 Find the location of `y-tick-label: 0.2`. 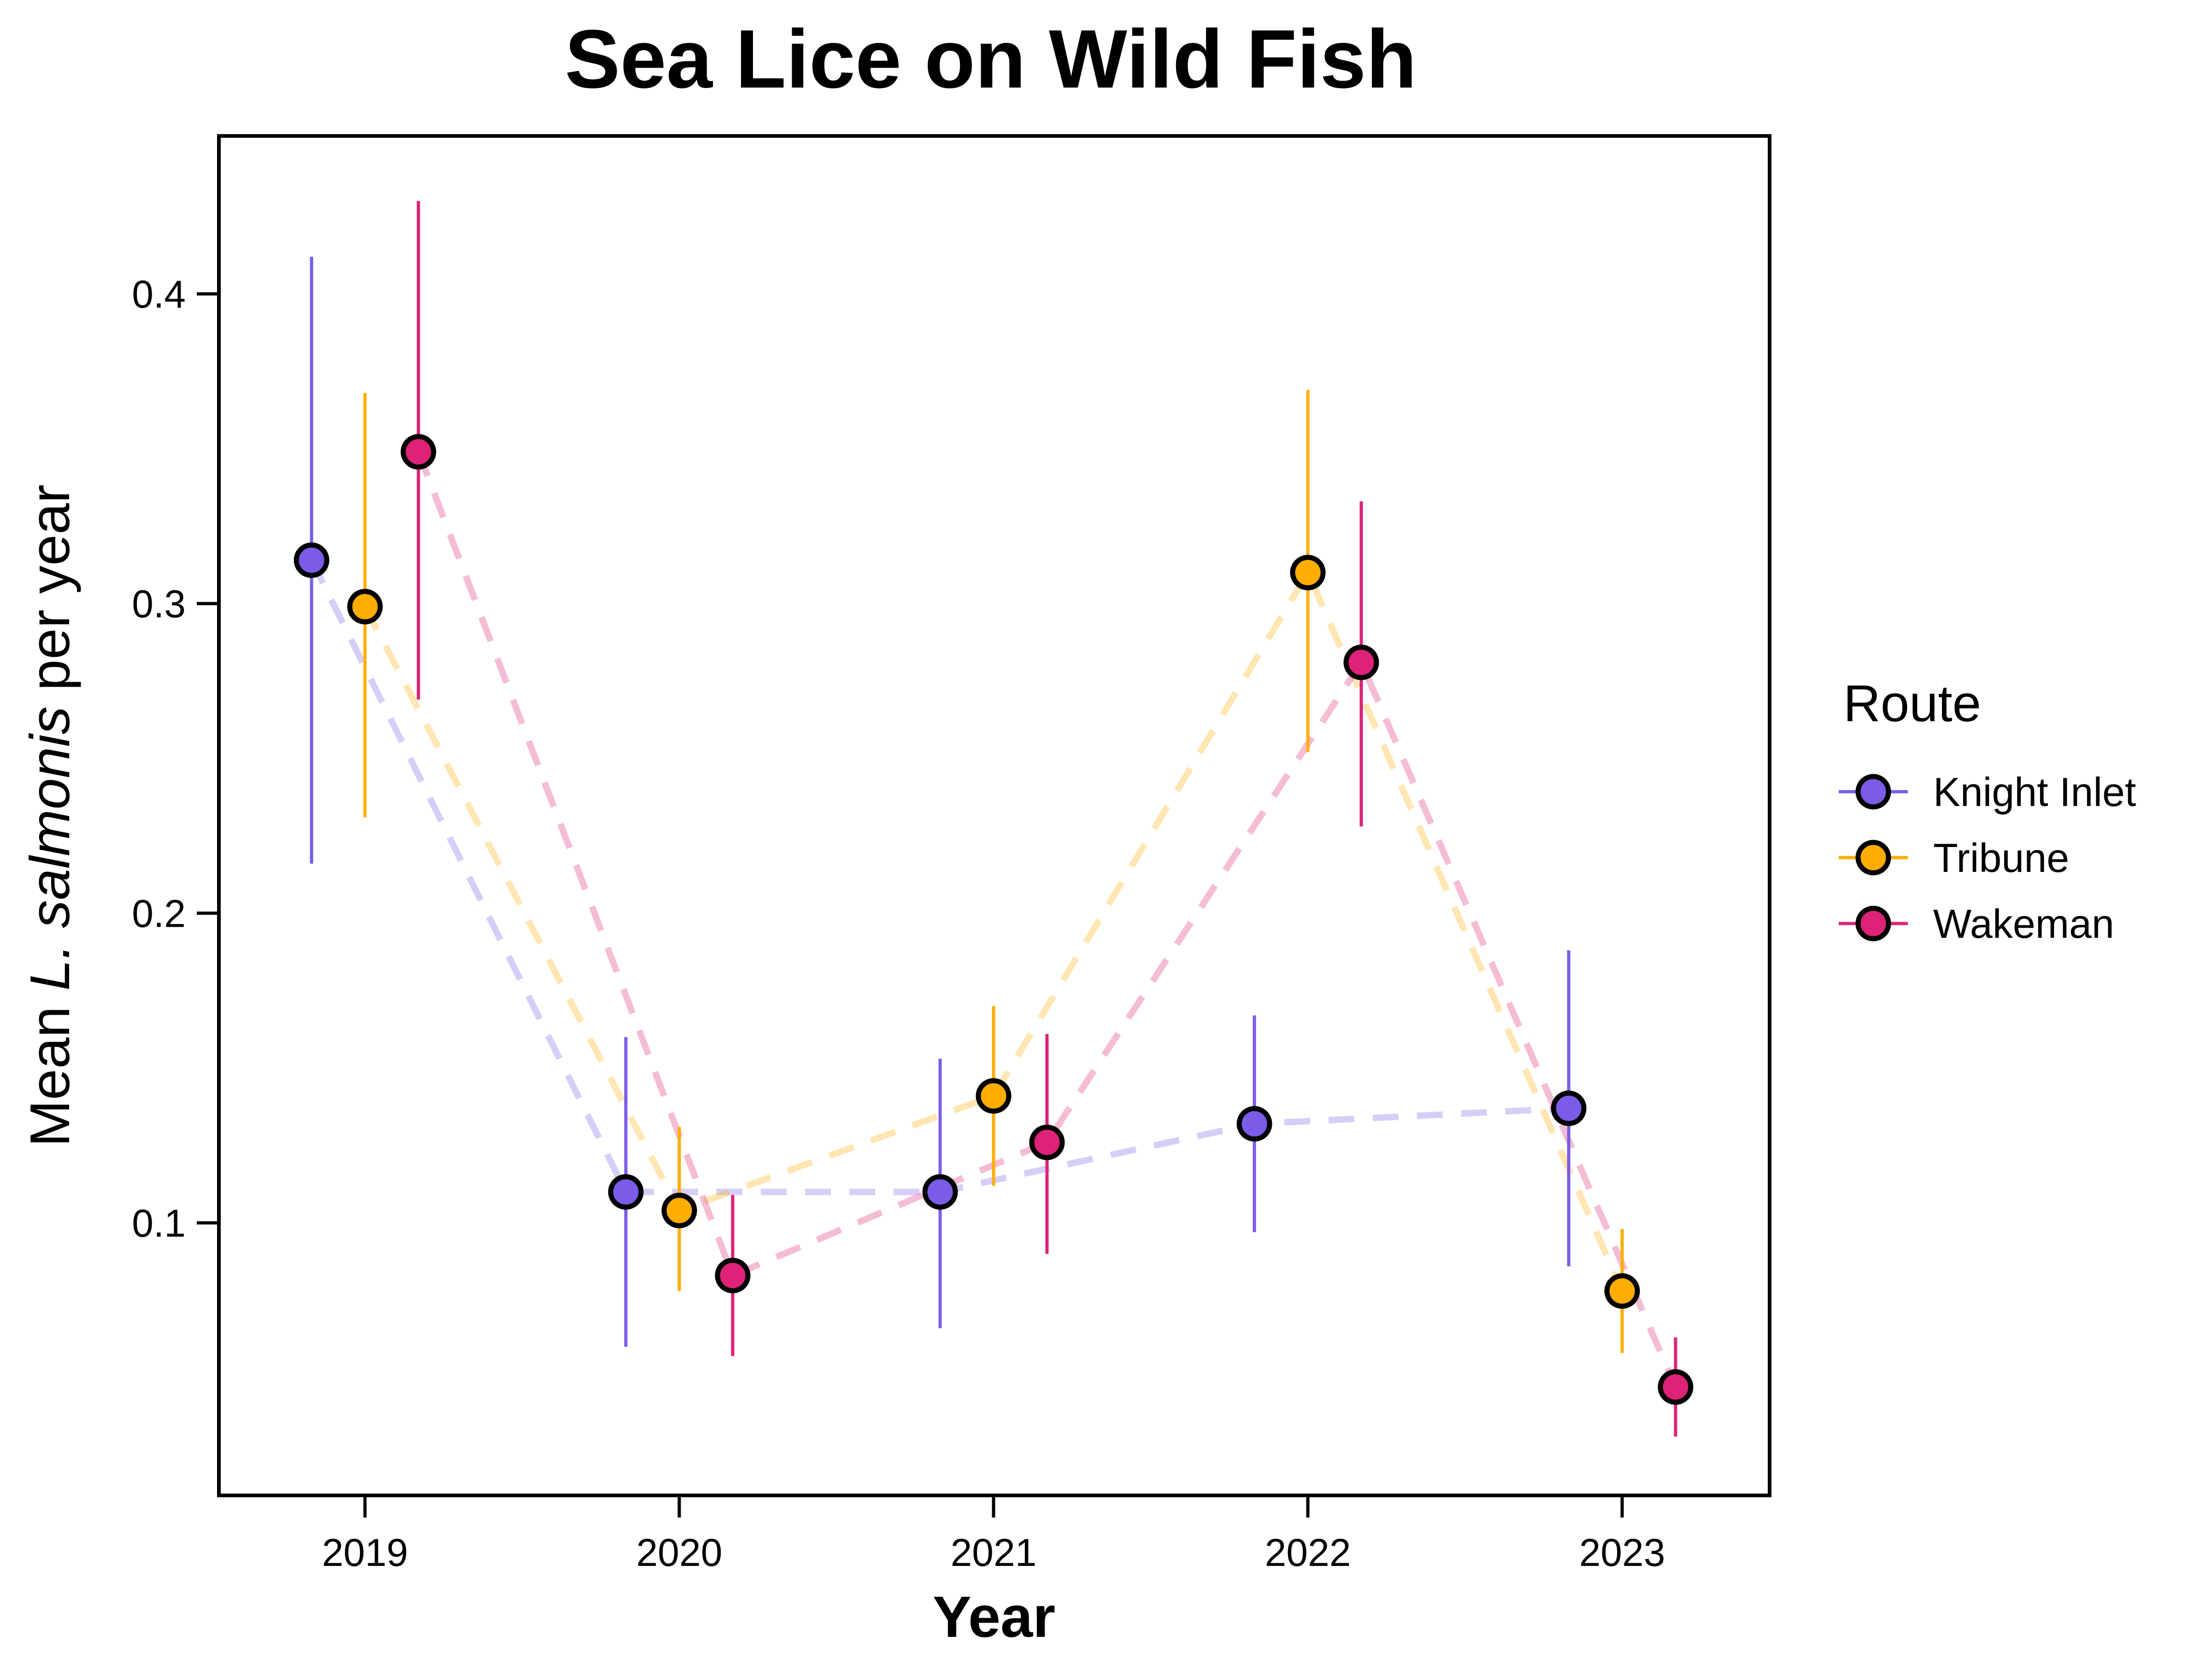

y-tick-label: 0.2 is located at coordinates (159, 913).